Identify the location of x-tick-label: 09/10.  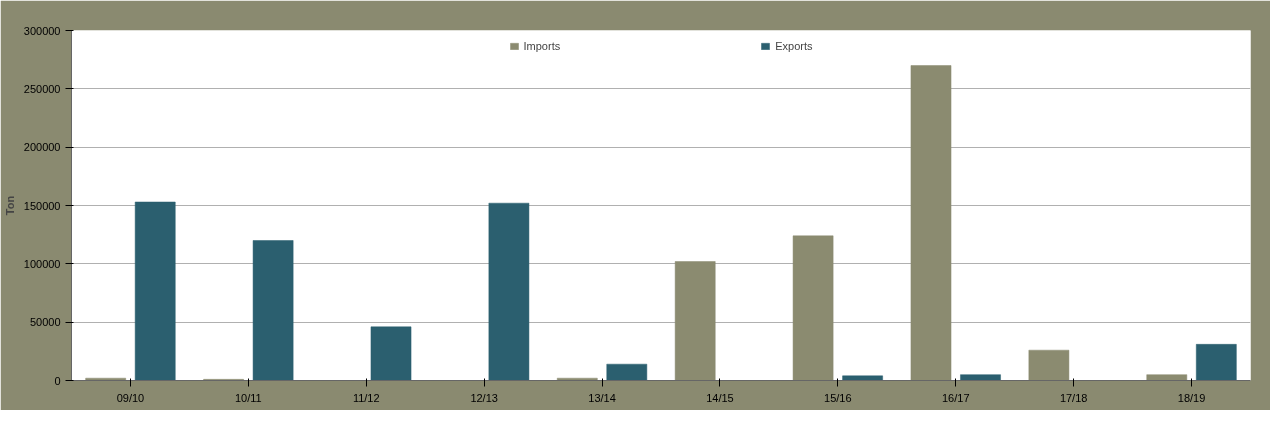
(130, 397).